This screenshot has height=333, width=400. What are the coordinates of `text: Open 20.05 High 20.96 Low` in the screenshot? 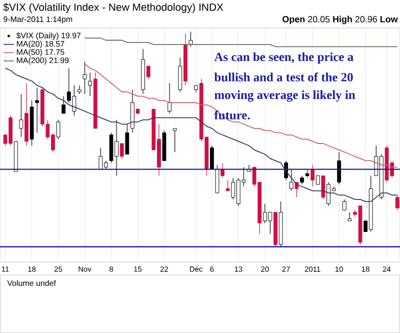 It's located at (340, 20).